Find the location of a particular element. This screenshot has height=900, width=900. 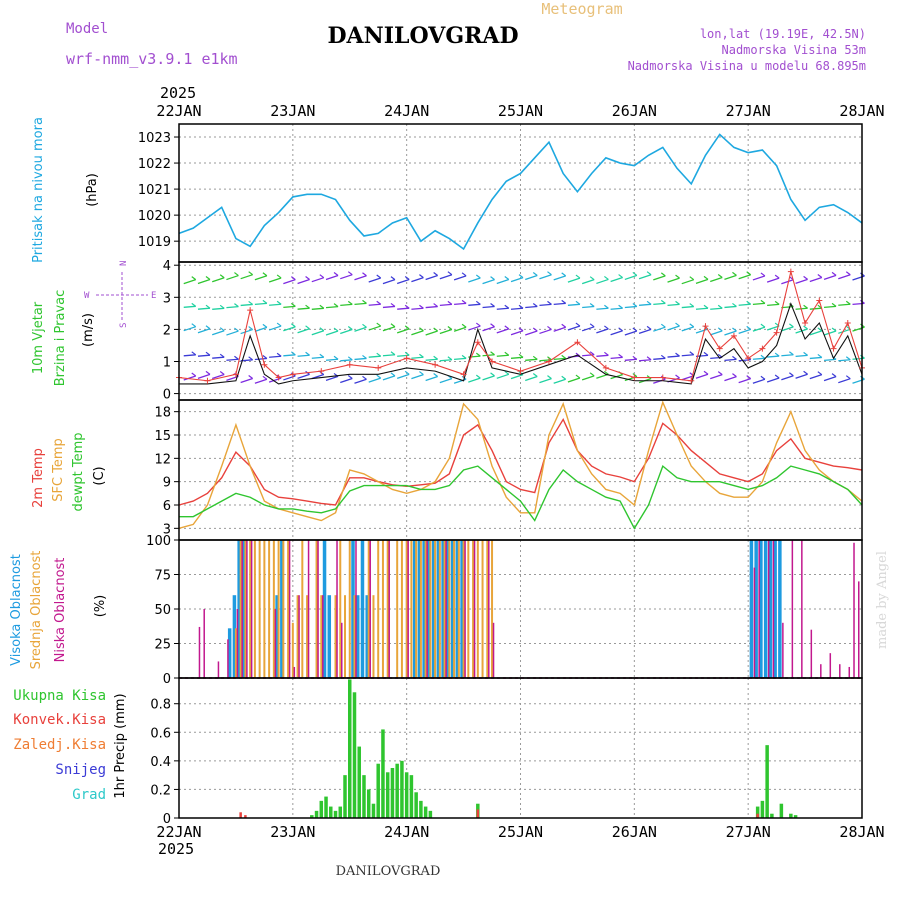

ytick-label-4-4: 0.8 is located at coordinates (160, 705).